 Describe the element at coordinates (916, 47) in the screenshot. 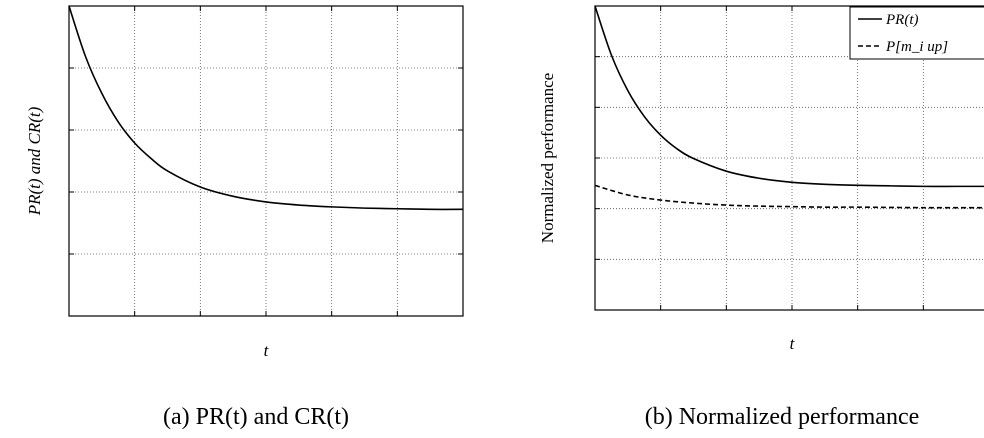

I see `legend-label-pm: P[m_i up]` at that location.